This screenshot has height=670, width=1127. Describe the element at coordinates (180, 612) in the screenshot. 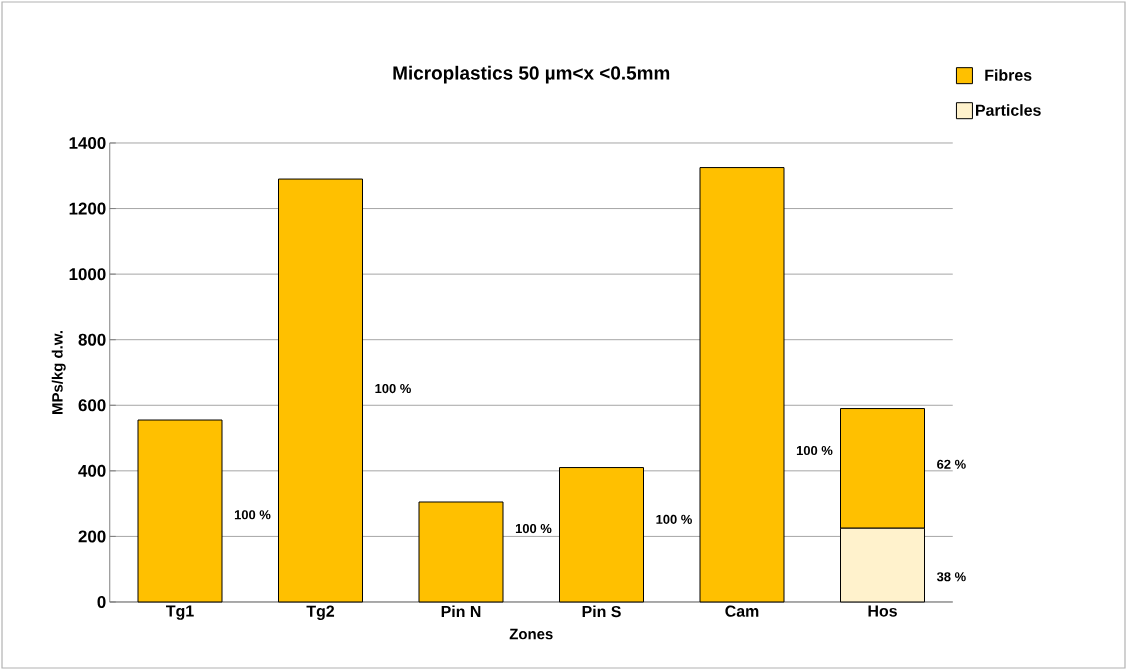

I see `x-tick-label: Tg1` at that location.